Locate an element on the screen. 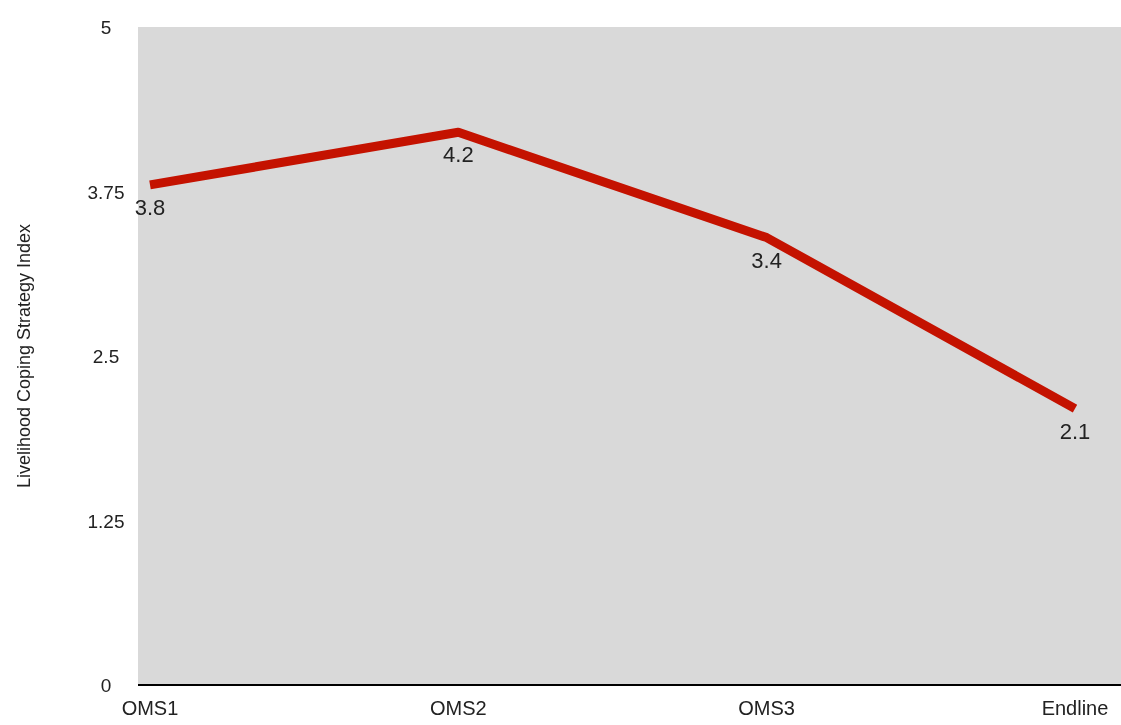  x-tick-label: OMS1 is located at coordinates (150, 708).